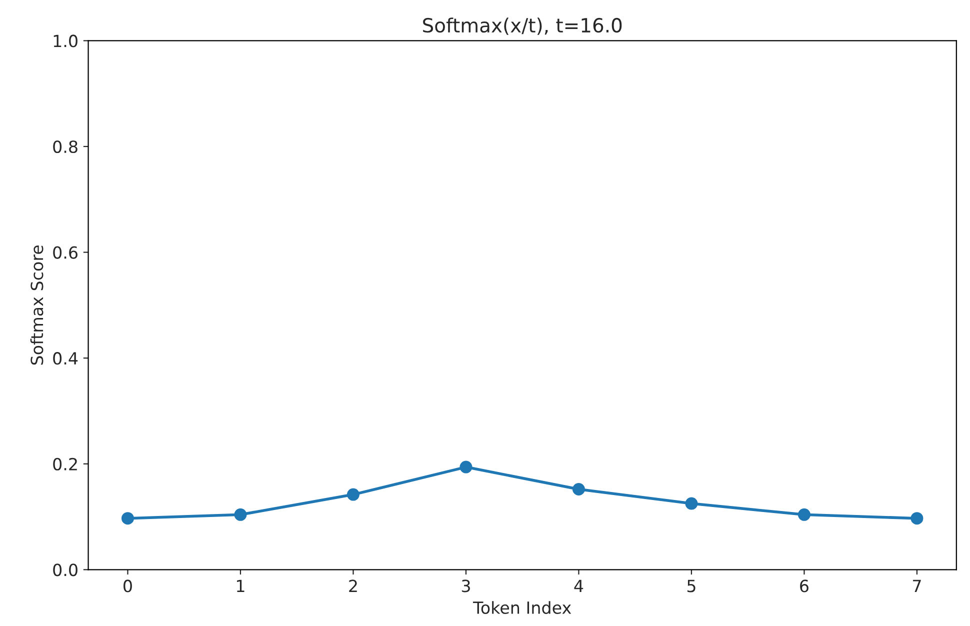 The height and width of the screenshot is (626, 970). What do you see at coordinates (66, 41) in the screenshot?
I see `y-tick-label: 1.0` at bounding box center [66, 41].